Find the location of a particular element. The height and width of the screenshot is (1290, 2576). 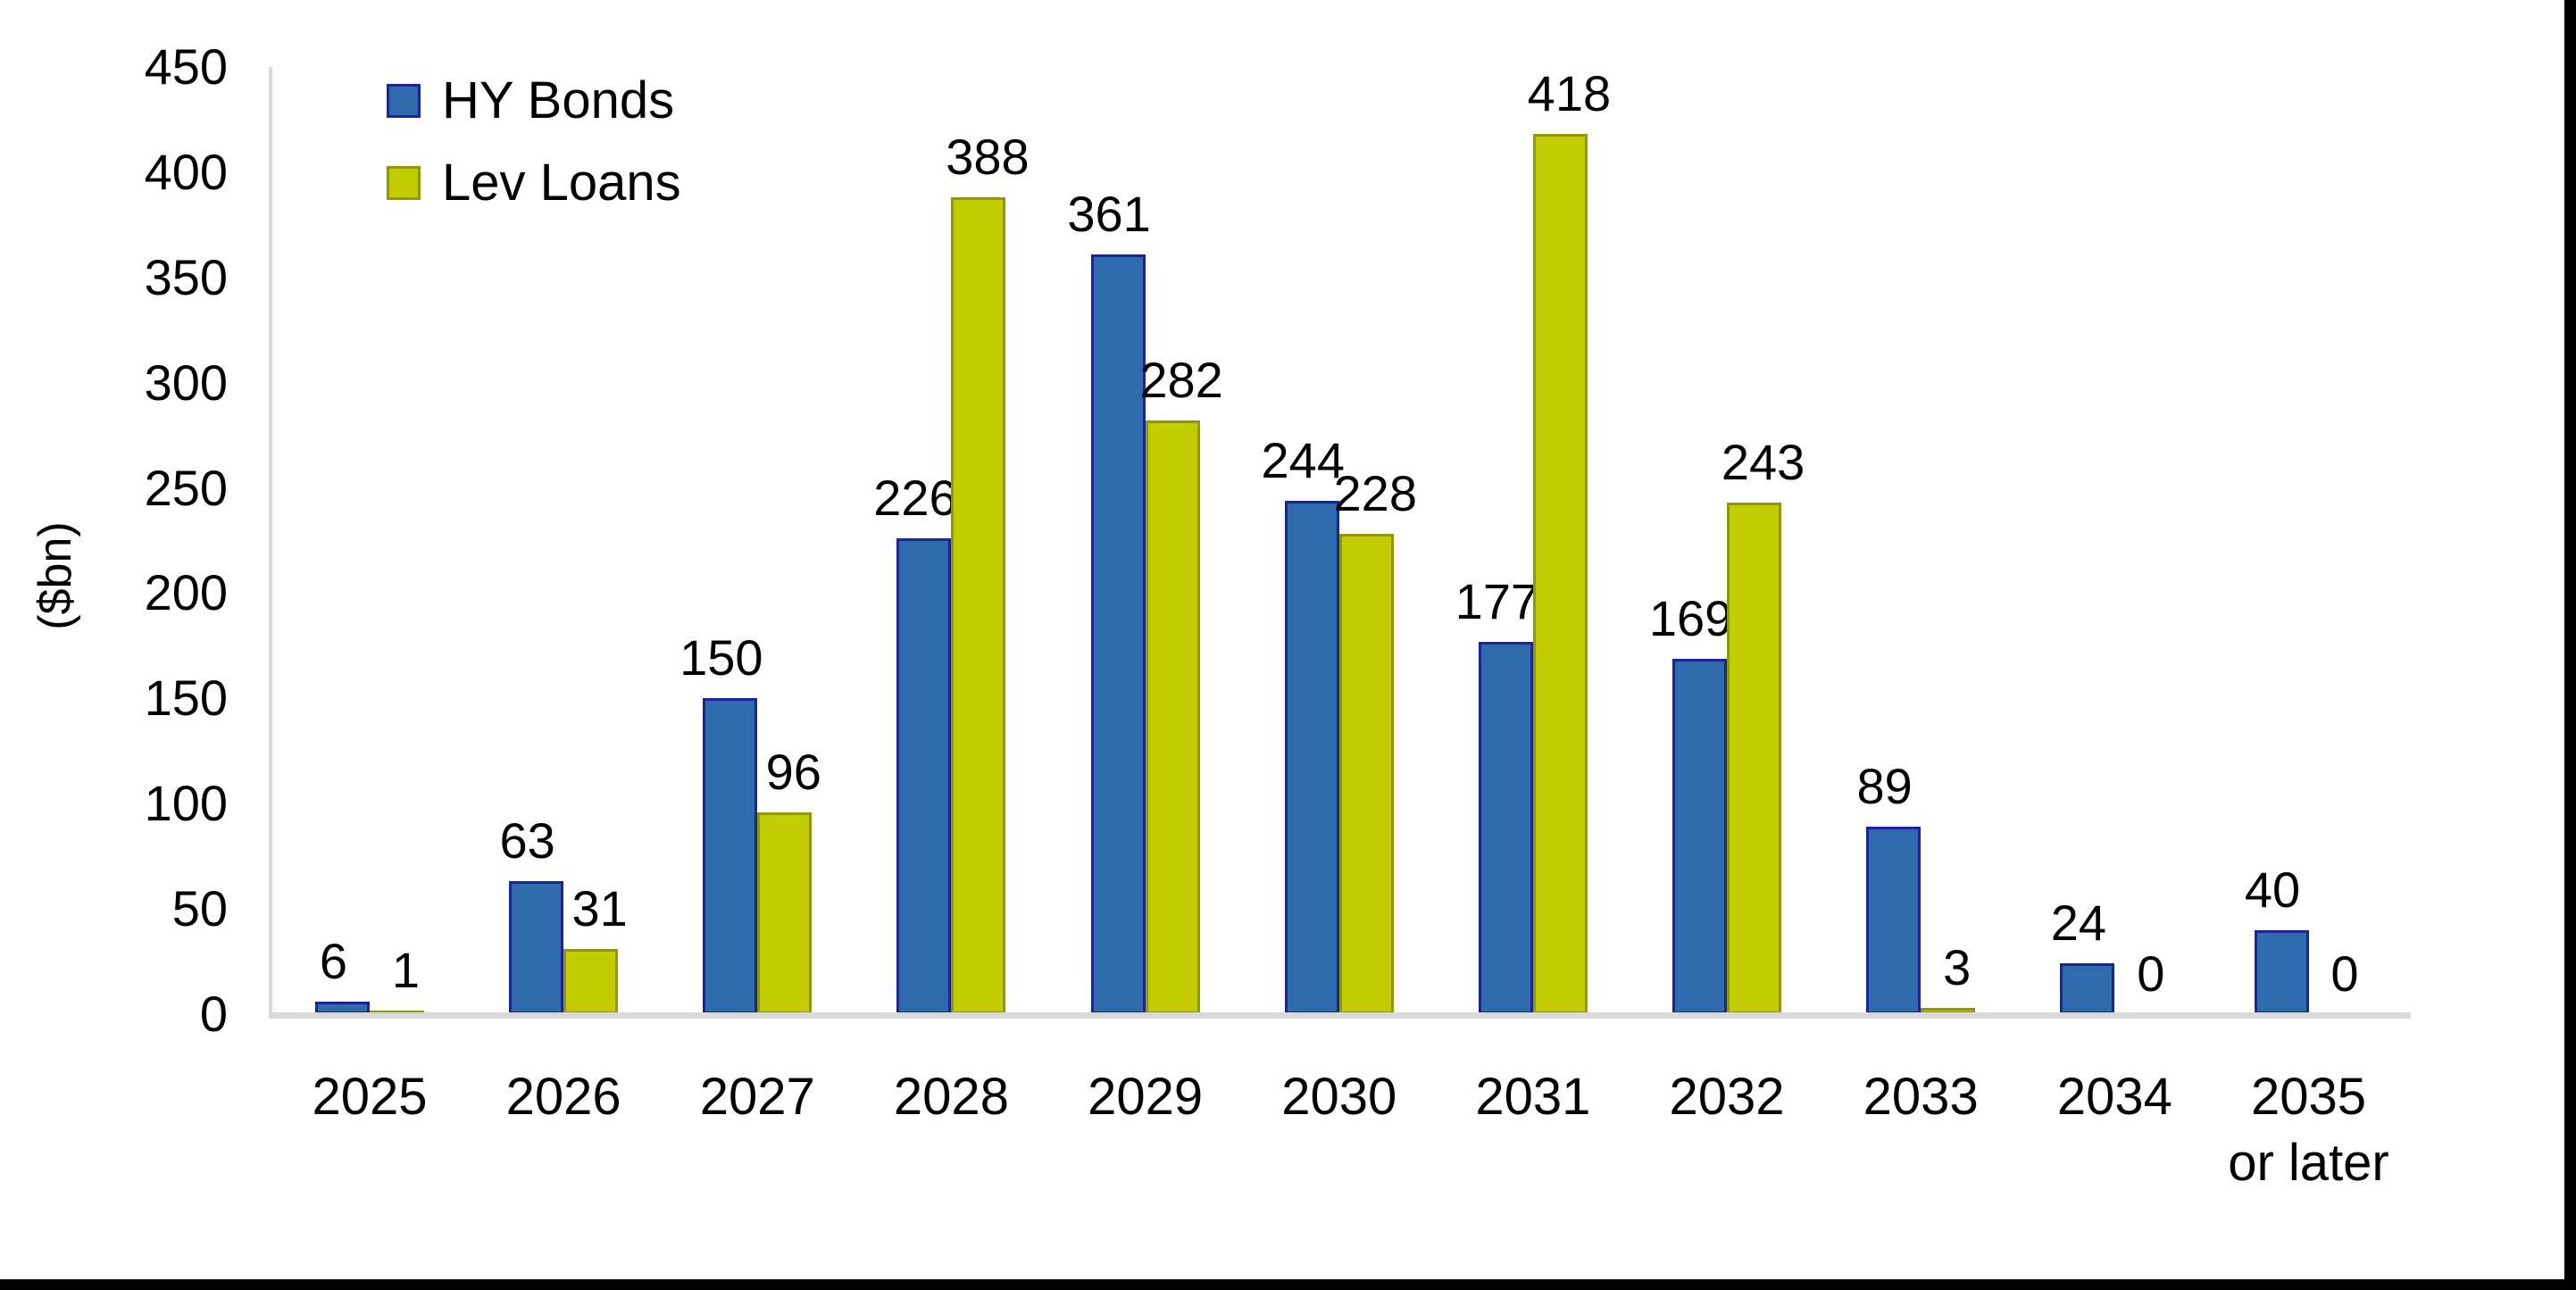

x-tick-2034: 2034 is located at coordinates (2114, 1097).